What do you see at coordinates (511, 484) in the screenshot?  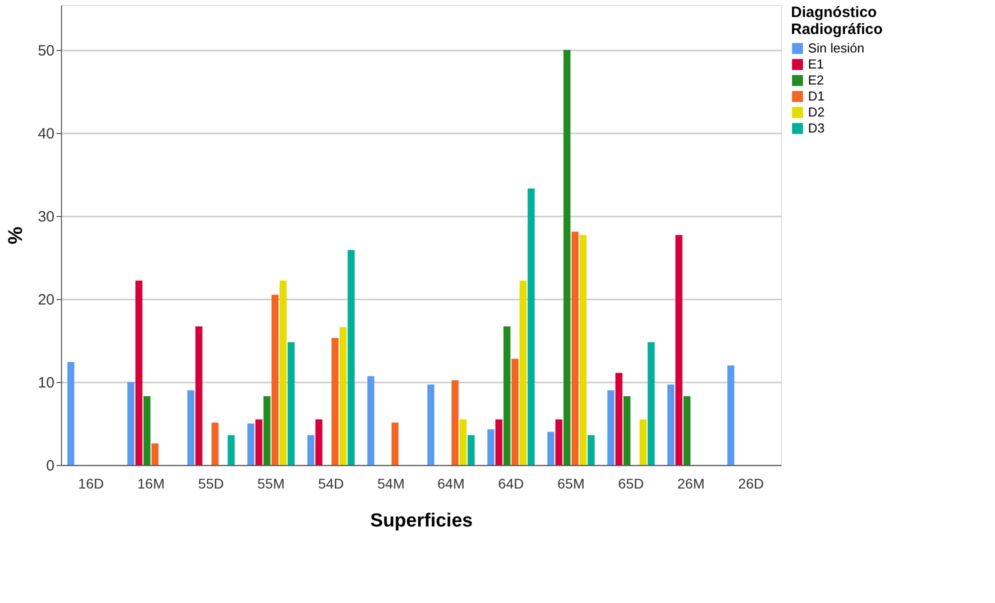 I see `x-tick-label: 64D` at bounding box center [511, 484].